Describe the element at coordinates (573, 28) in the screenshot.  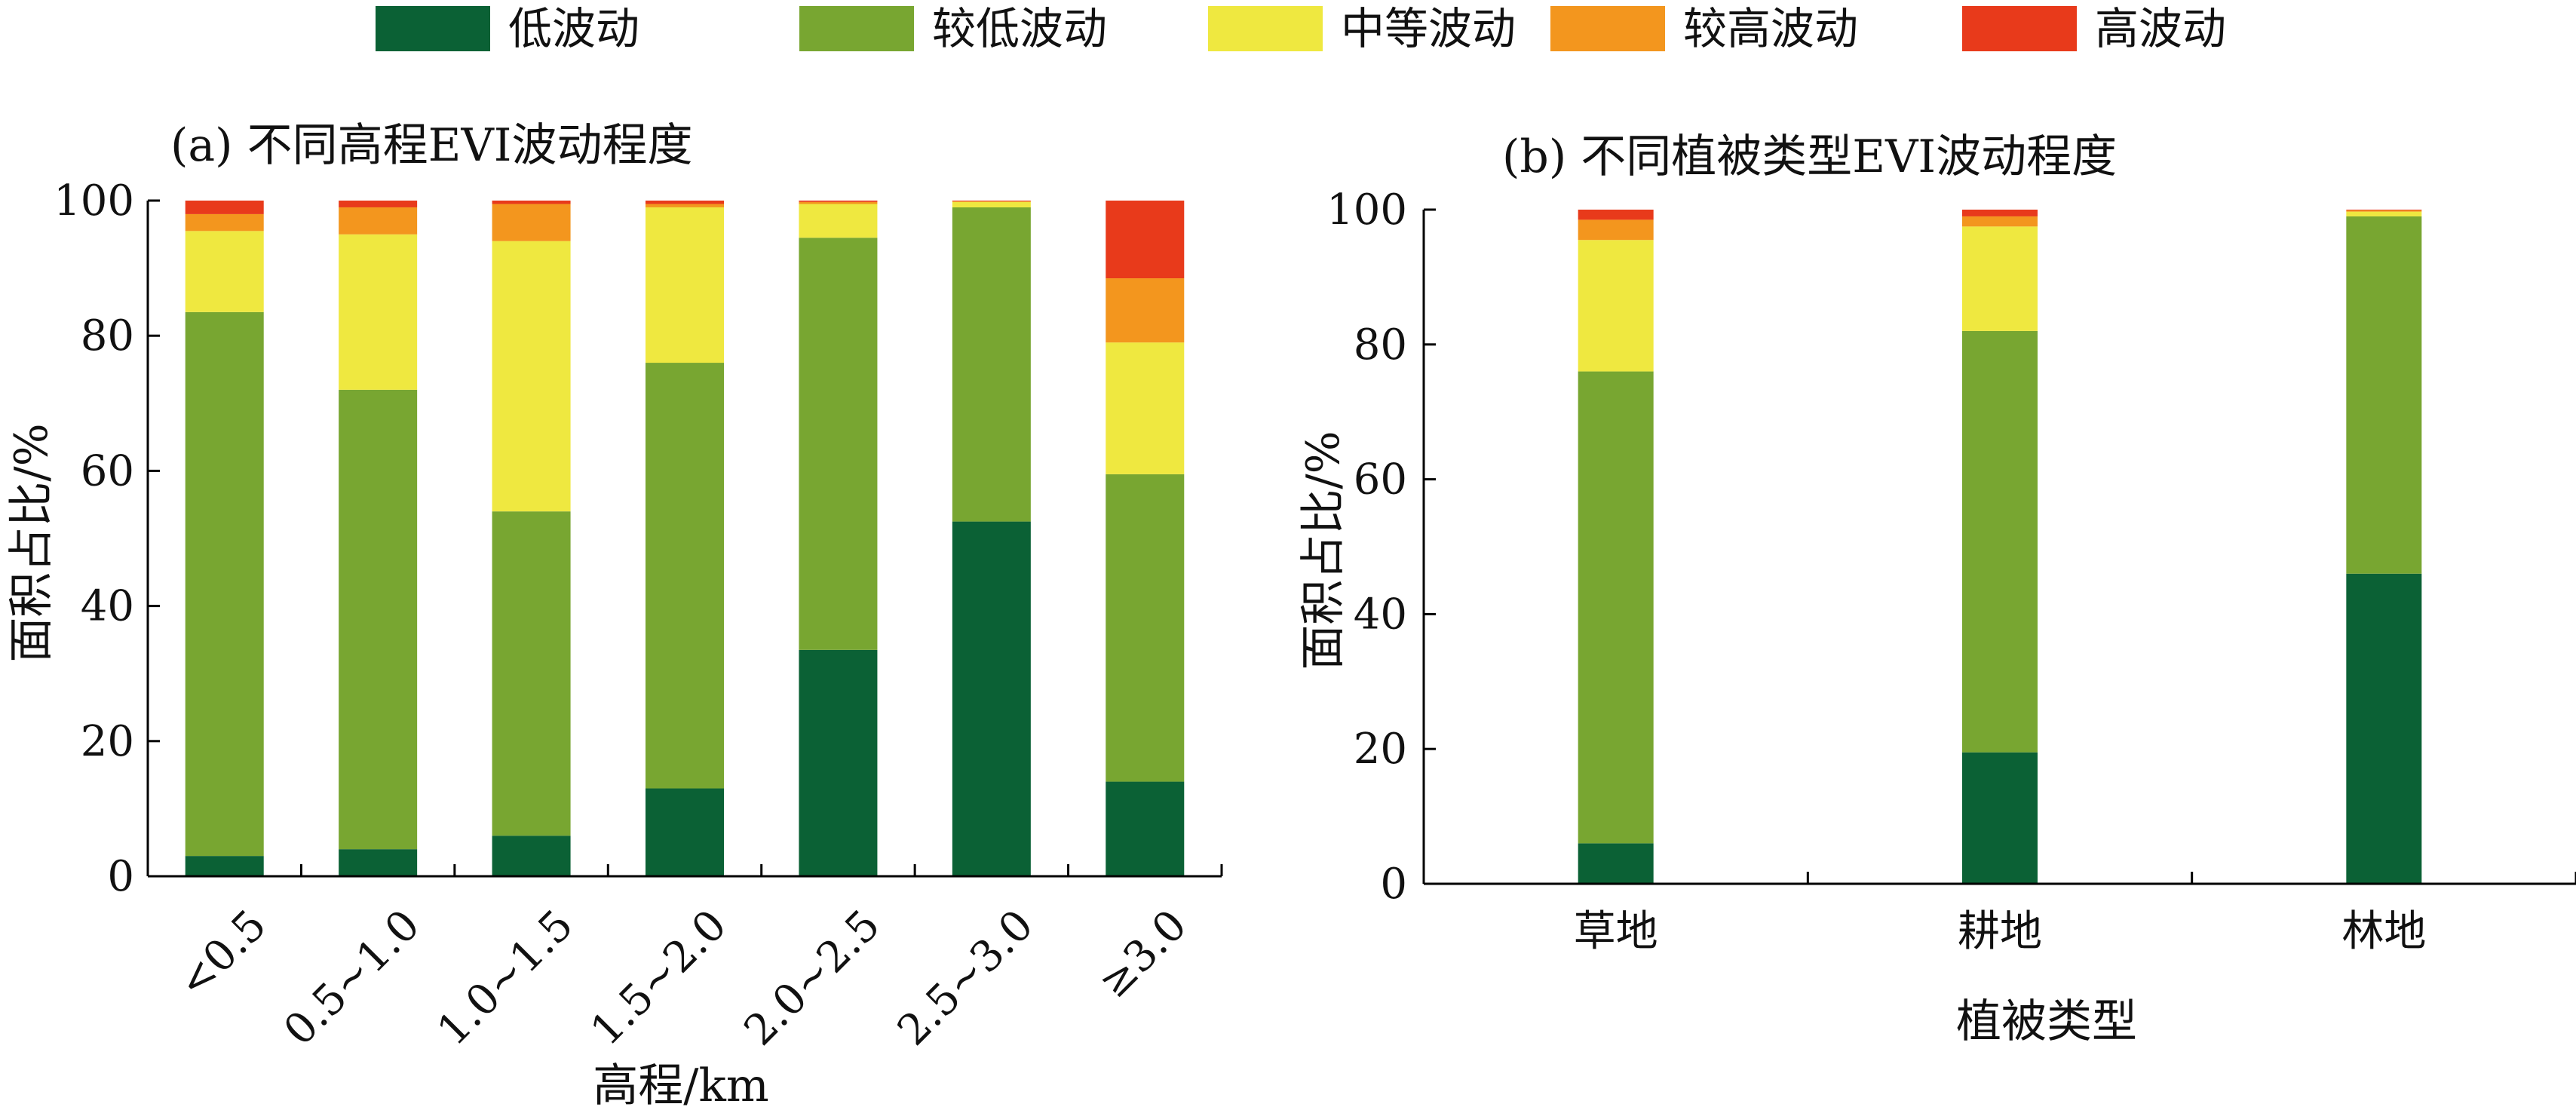
I see `legend-label: 低波动` at that location.